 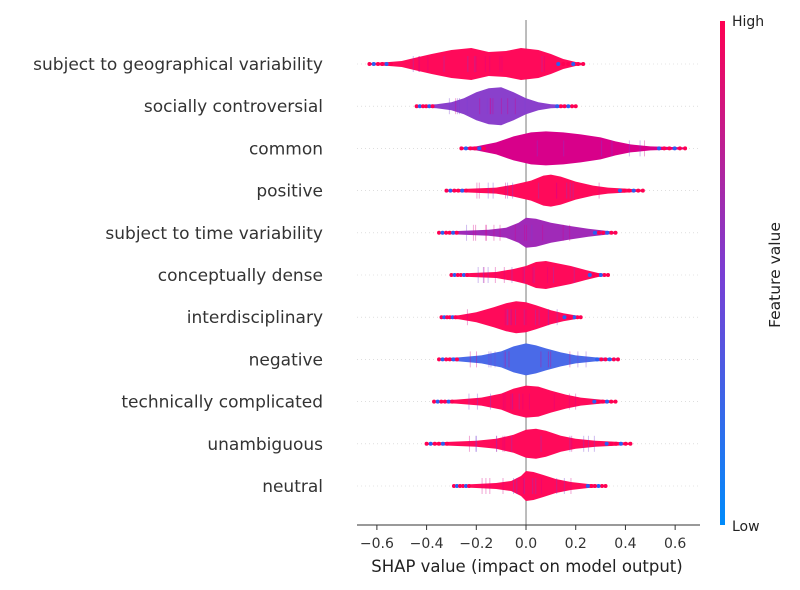 I want to click on colorbar-low-label: Low, so click(x=746, y=527).